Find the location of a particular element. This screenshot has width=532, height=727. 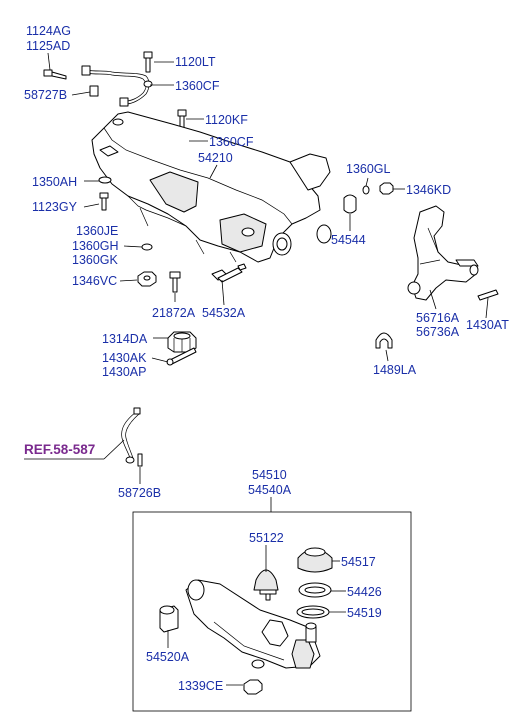

label-54510: 54510 is located at coordinates (269, 475).